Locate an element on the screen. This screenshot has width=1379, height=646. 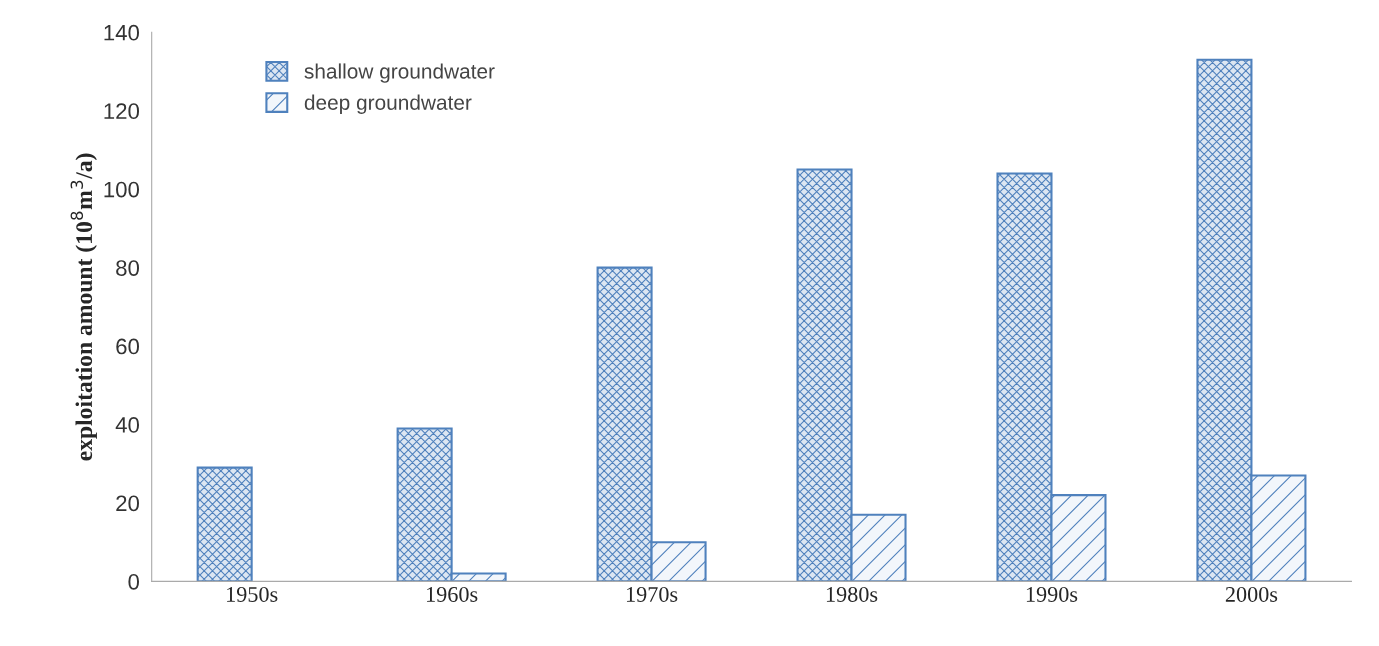
y-tick-label: 40 is located at coordinates (127, 425).